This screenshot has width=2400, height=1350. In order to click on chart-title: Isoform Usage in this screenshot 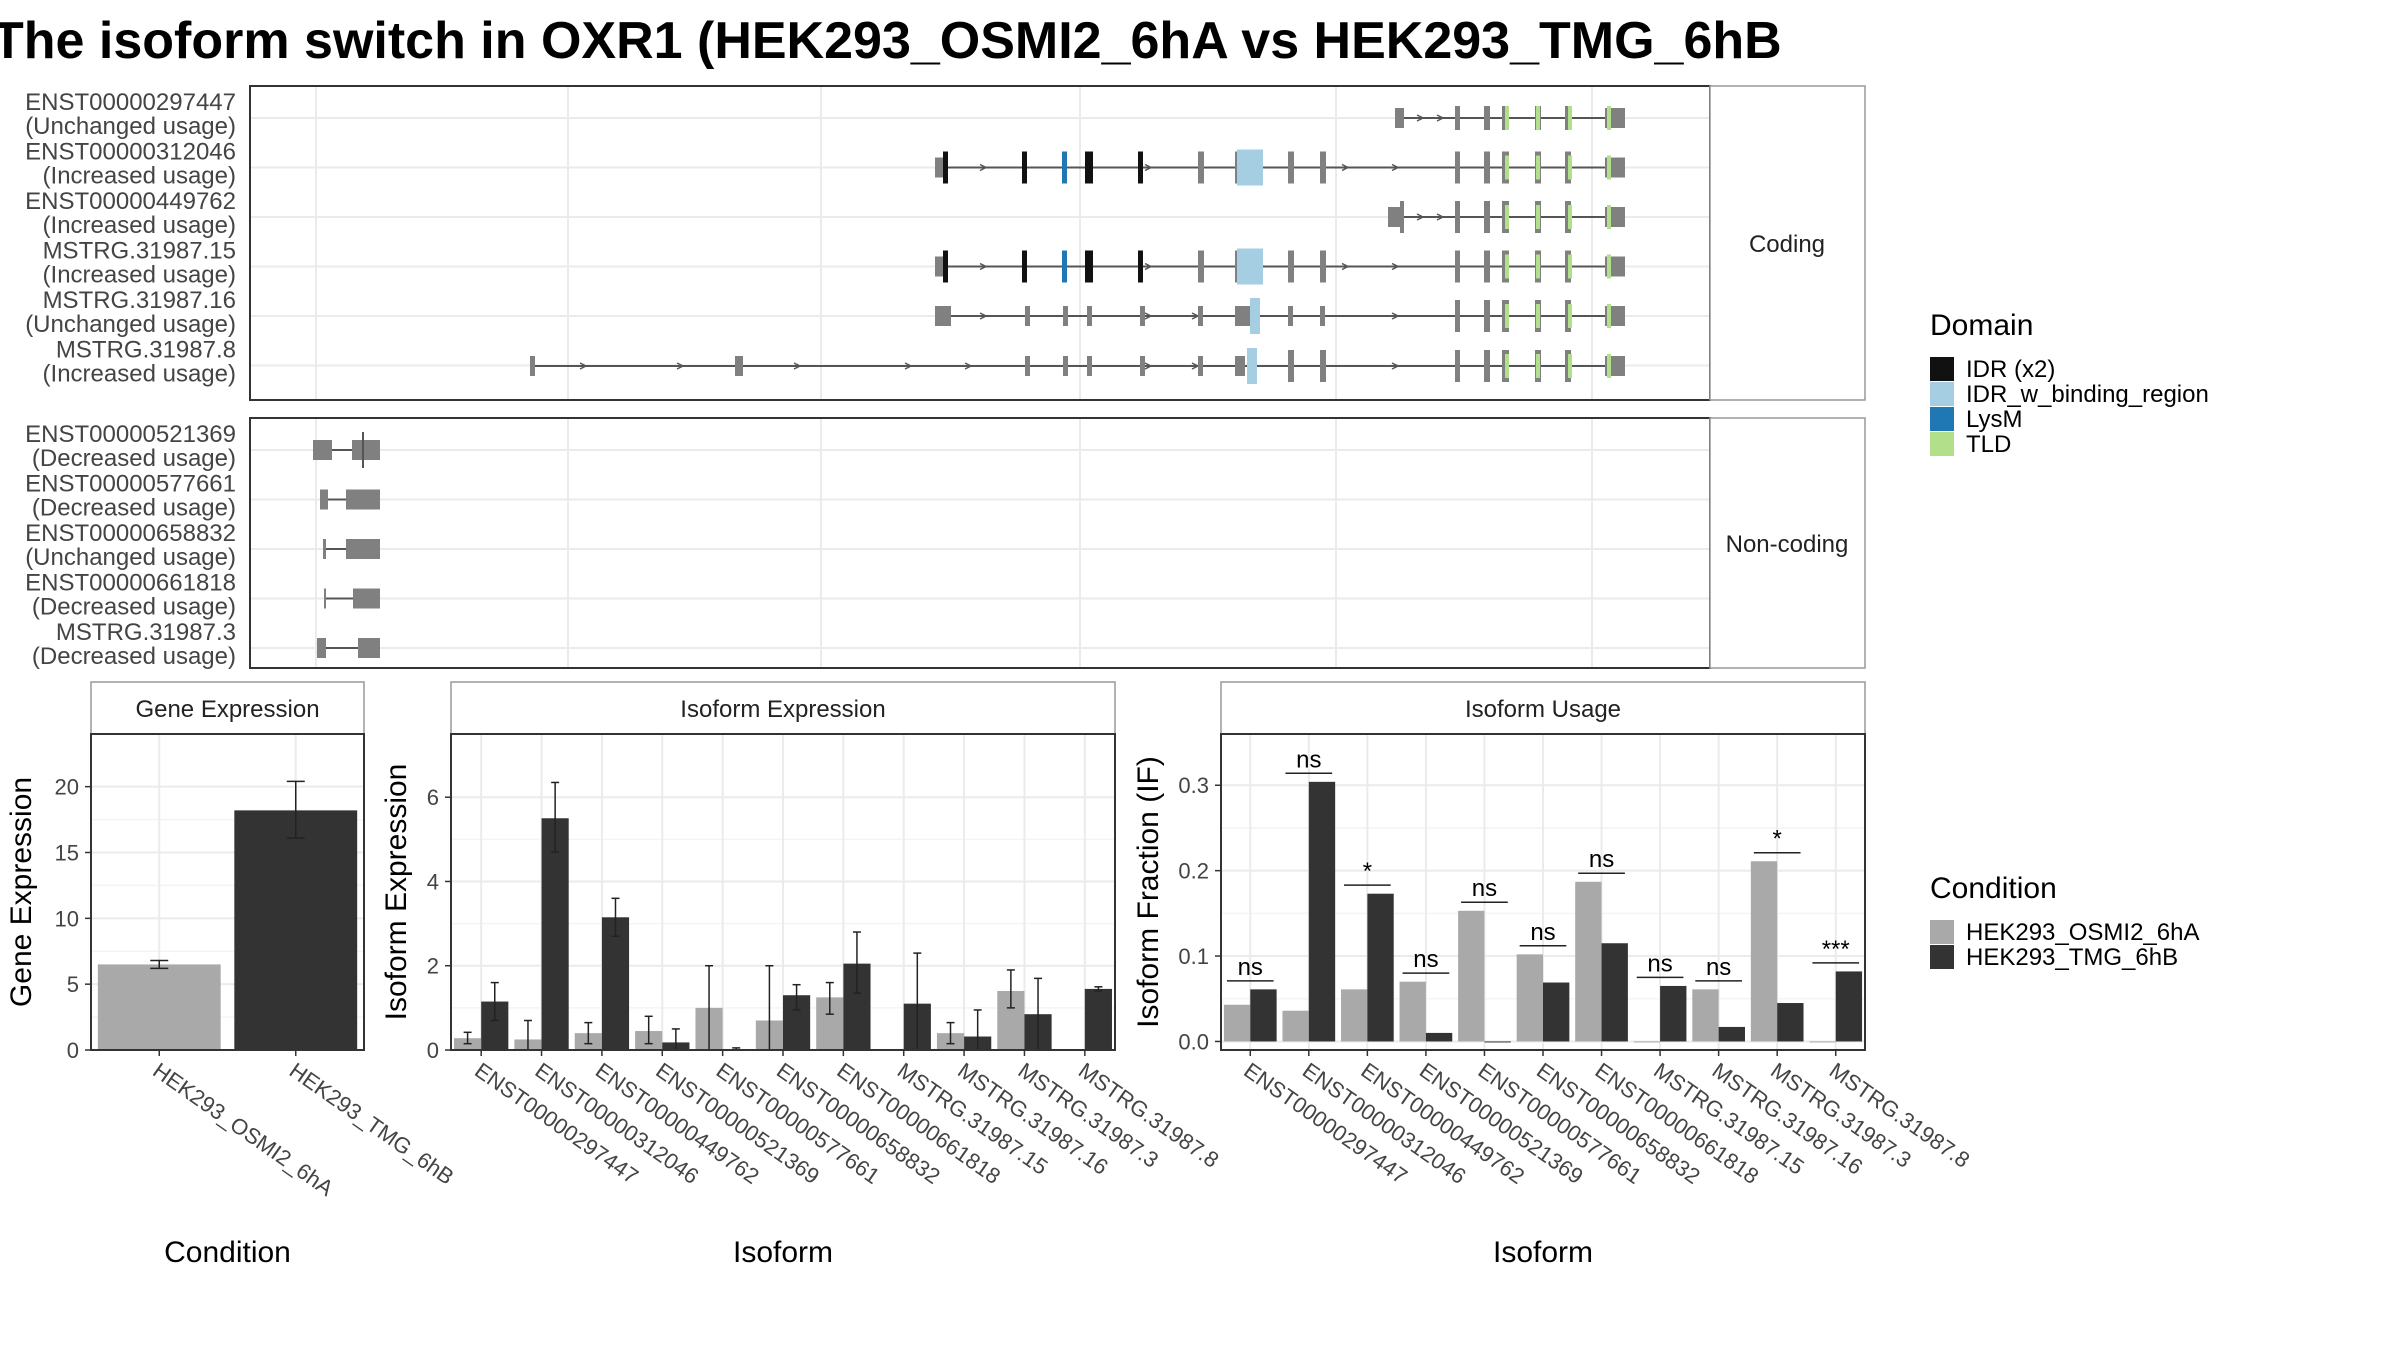, I will do `click(1543, 709)`.